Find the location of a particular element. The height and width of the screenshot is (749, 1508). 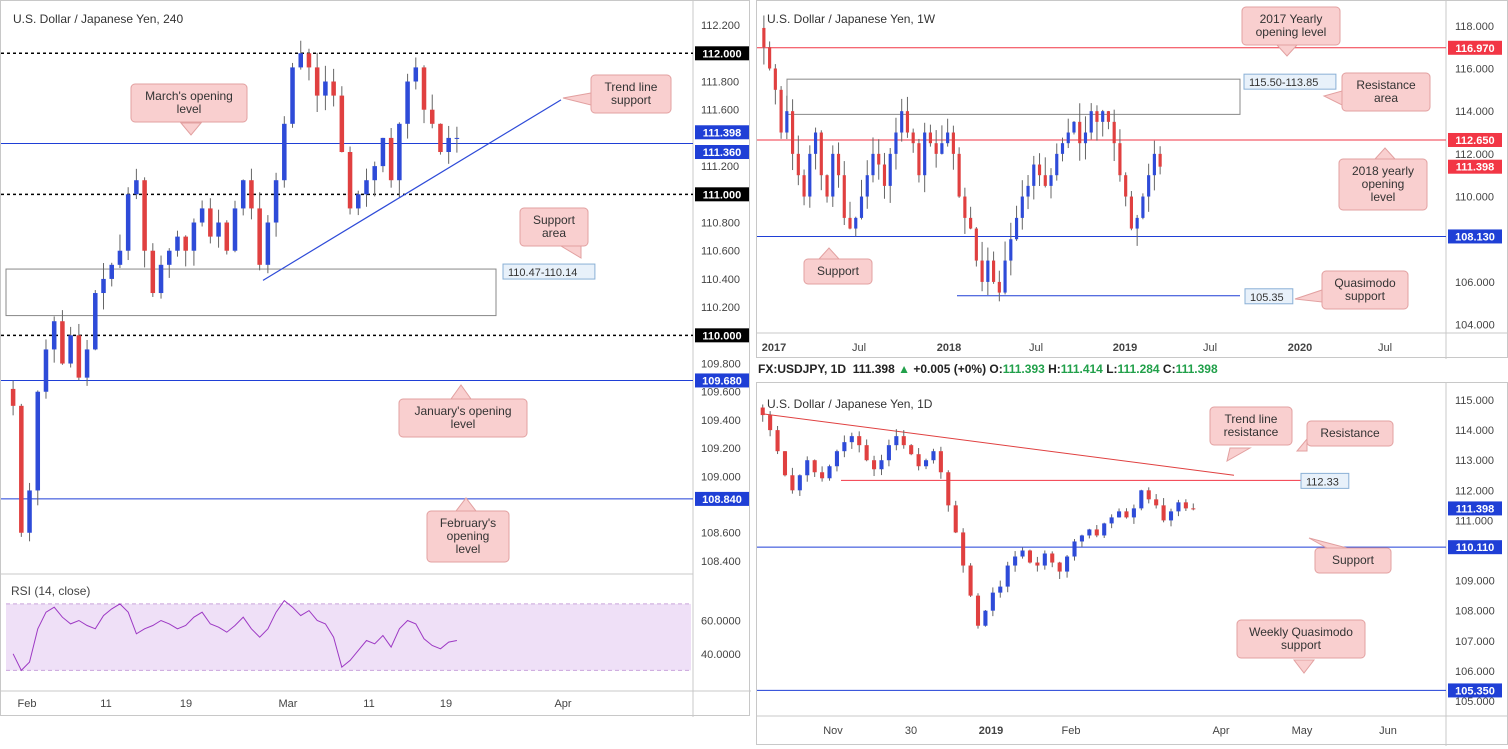

resistance-level-label: 112.33 is located at coordinates (1322, 482).